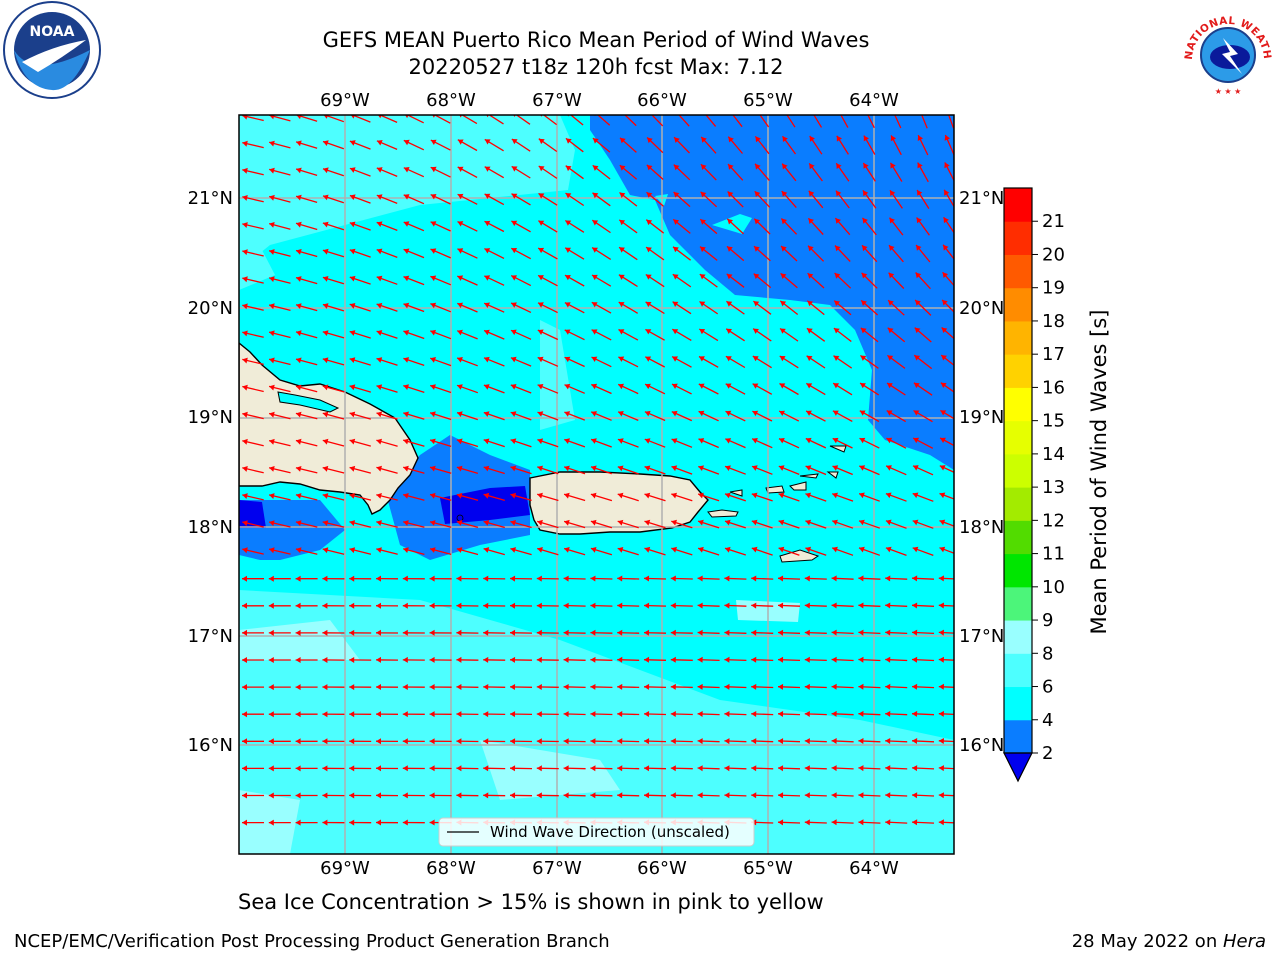 Image resolution: width=1280 pixels, height=960 pixels. What do you see at coordinates (662, 868) in the screenshot?
I see `lon-label: 66°W` at bounding box center [662, 868].